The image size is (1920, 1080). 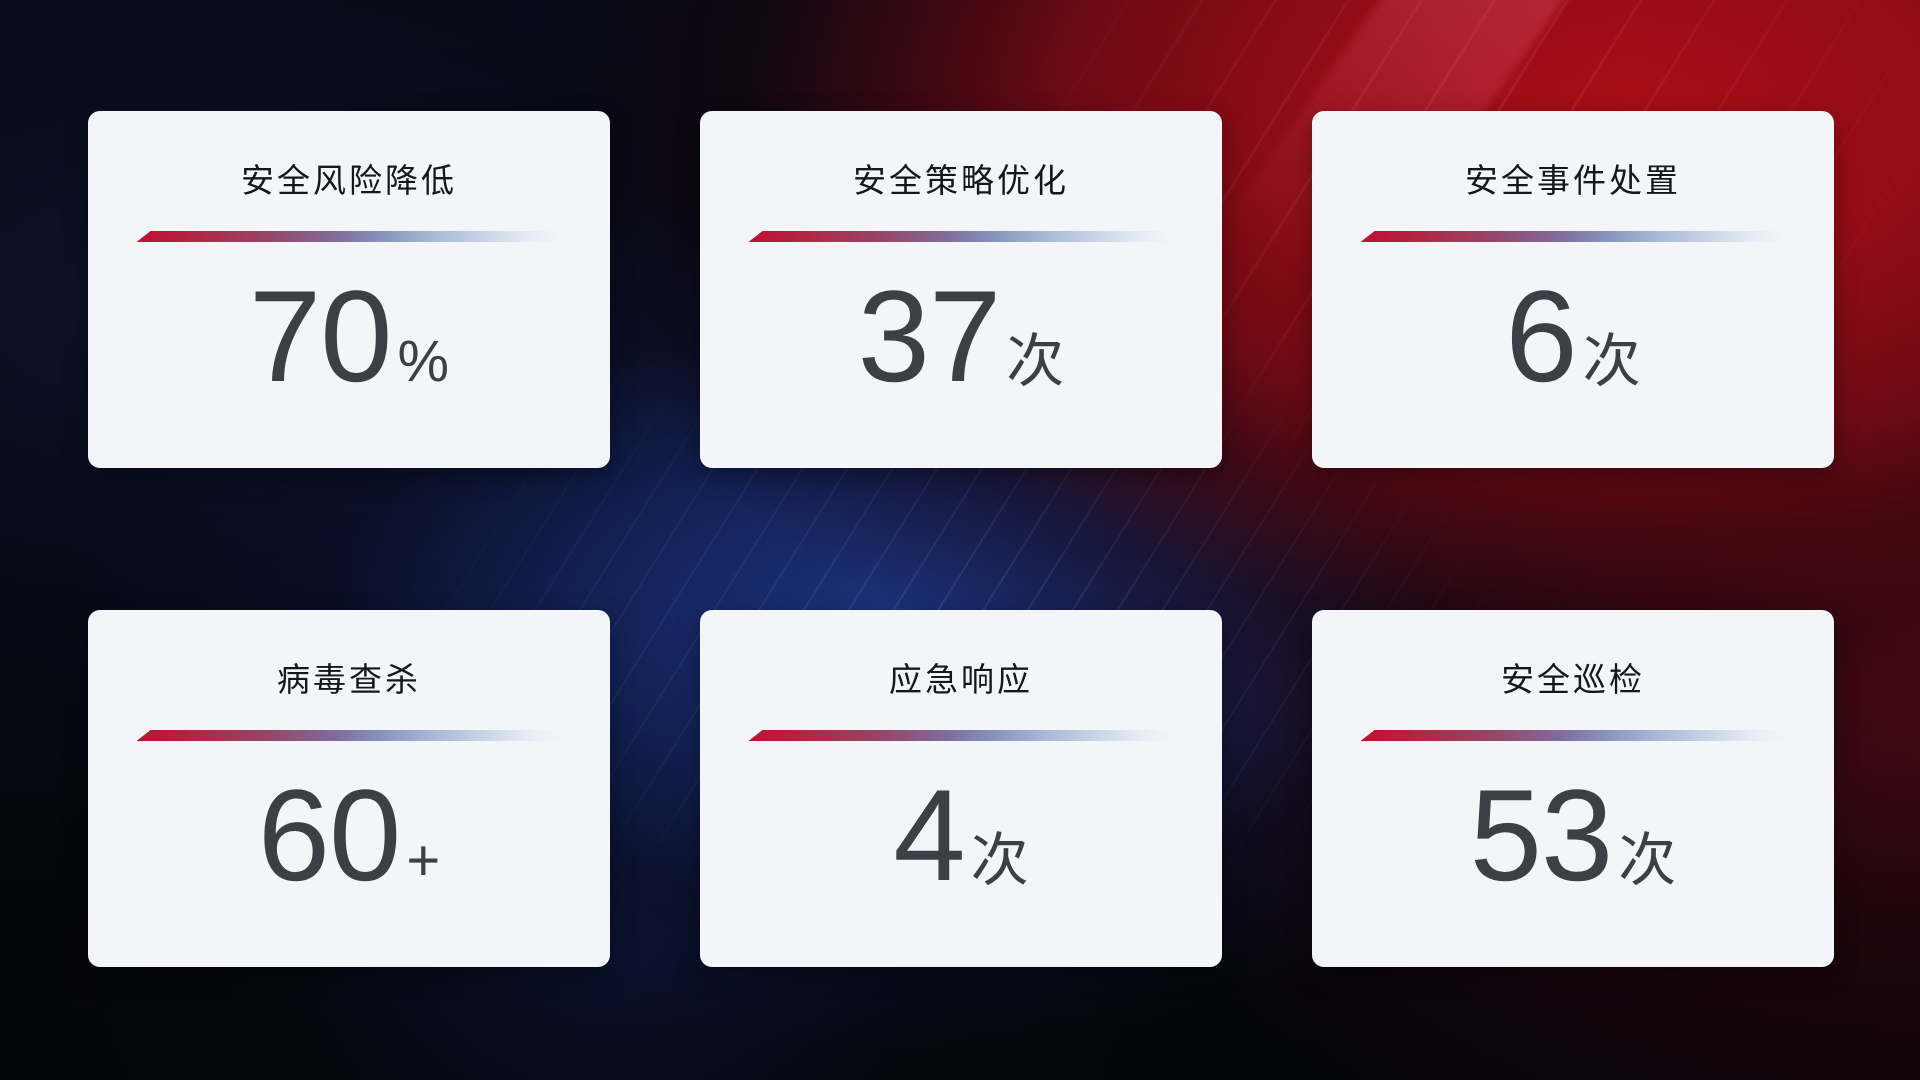 What do you see at coordinates (349, 679) in the screenshot?
I see `card-title: 病毒查杀` at bounding box center [349, 679].